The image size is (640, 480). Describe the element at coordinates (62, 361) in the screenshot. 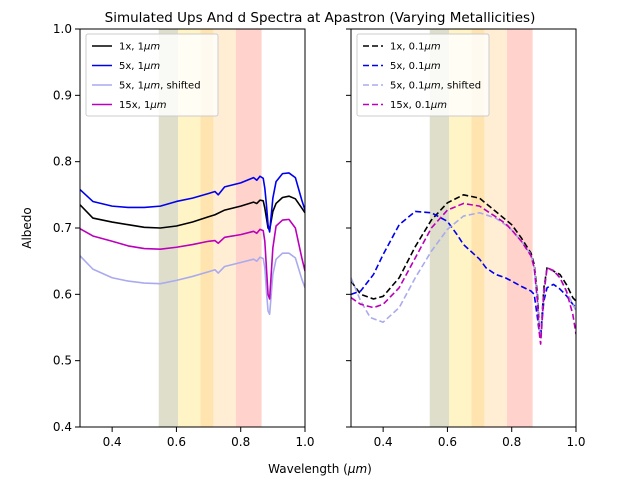

I see `y-tick-label: 0.5` at that location.